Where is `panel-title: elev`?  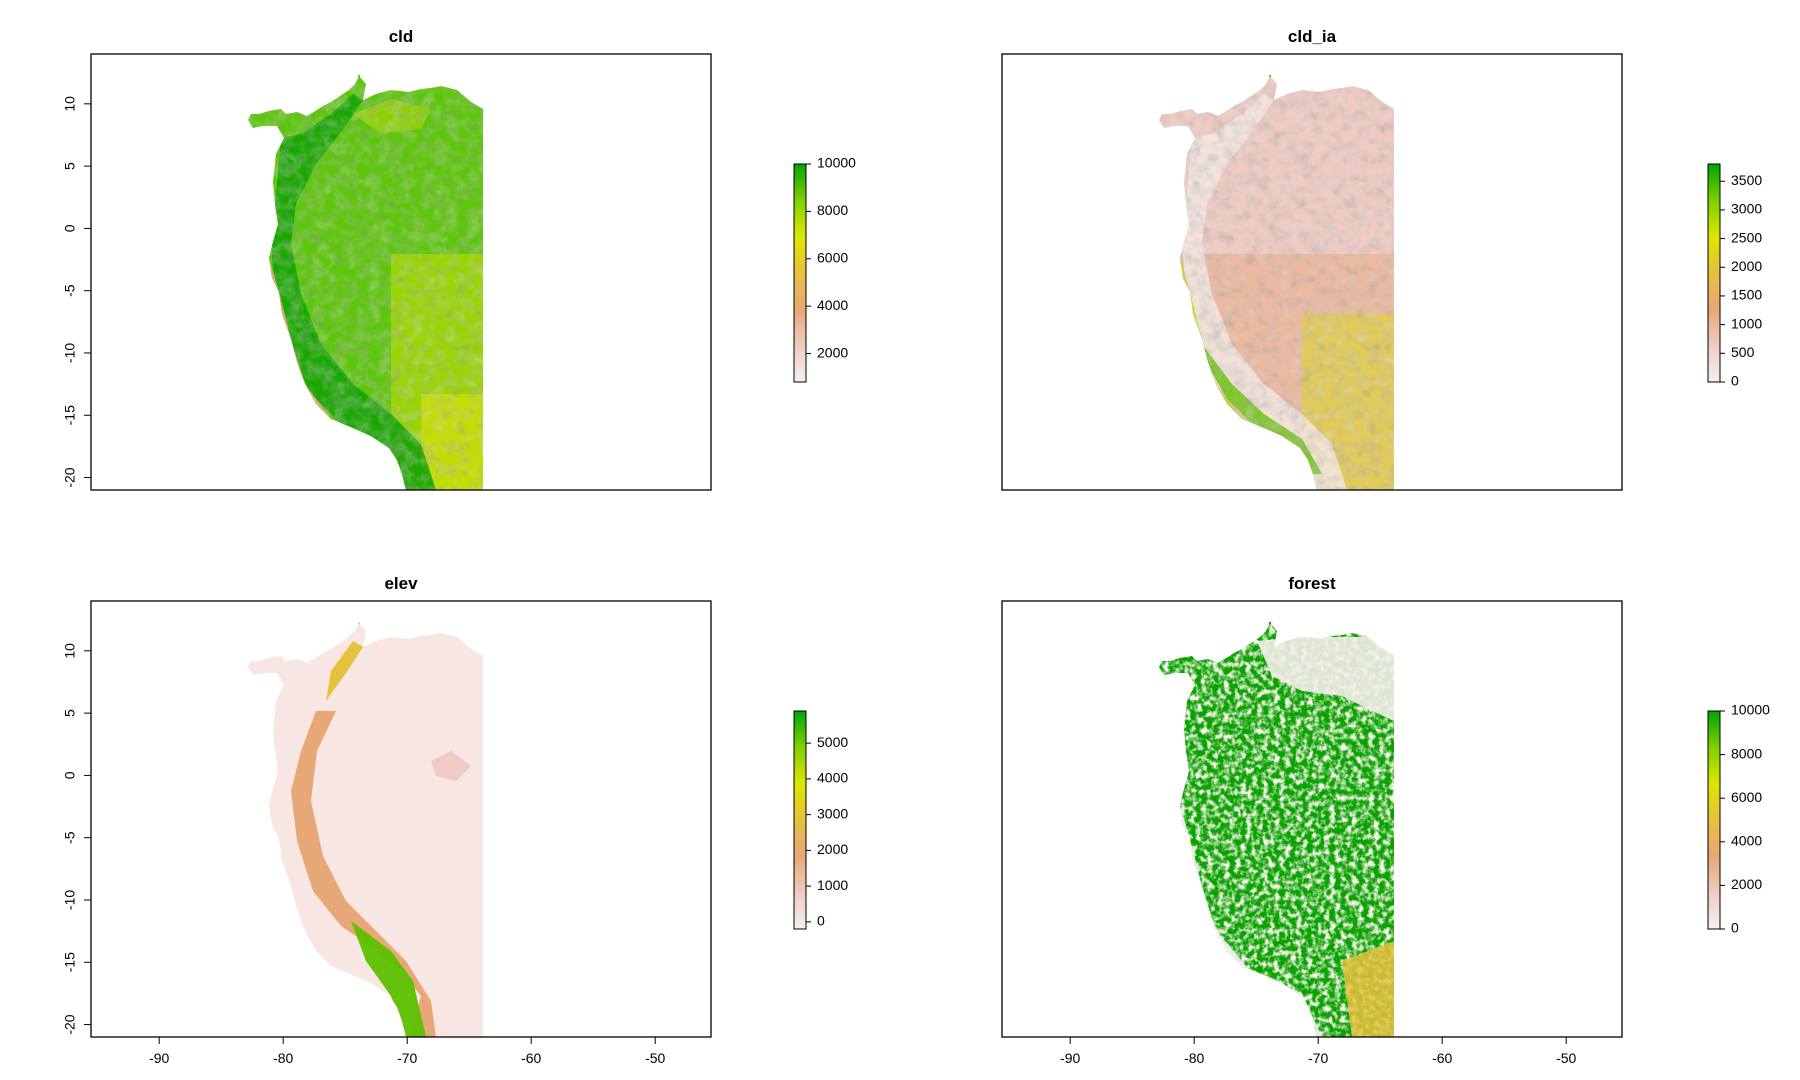
panel-title: elev is located at coordinates (401, 583).